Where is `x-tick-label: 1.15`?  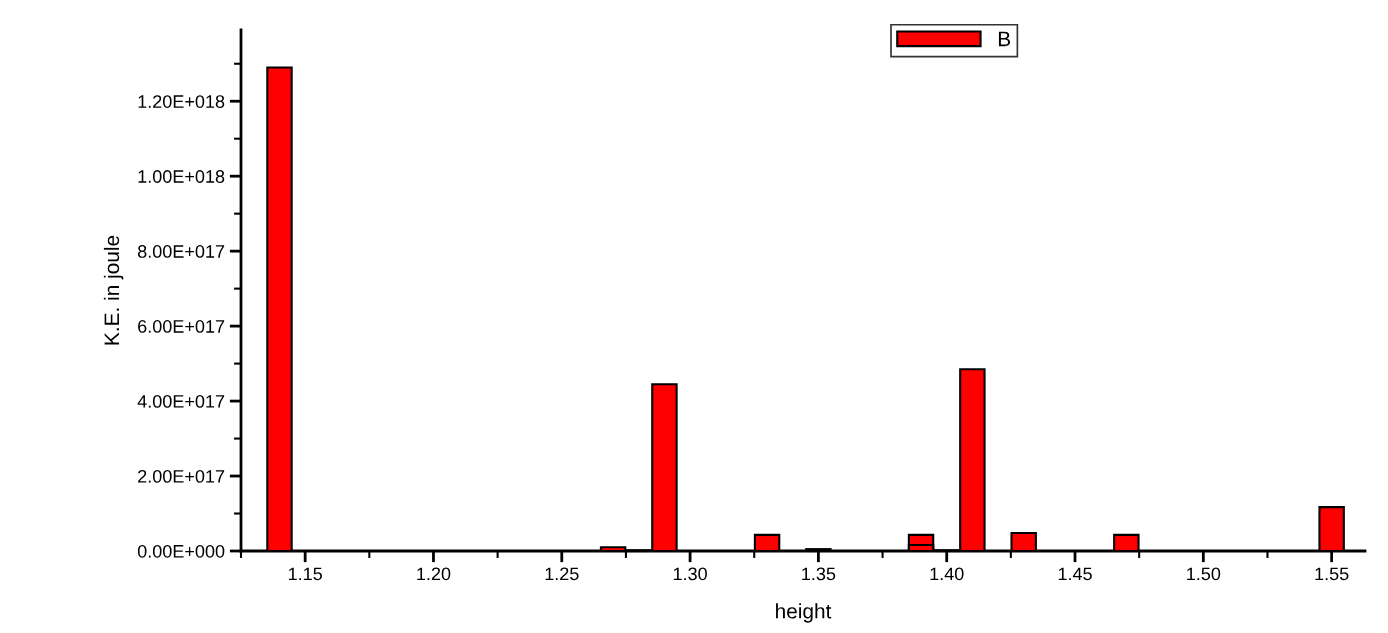 x-tick-label: 1.15 is located at coordinates (305, 574).